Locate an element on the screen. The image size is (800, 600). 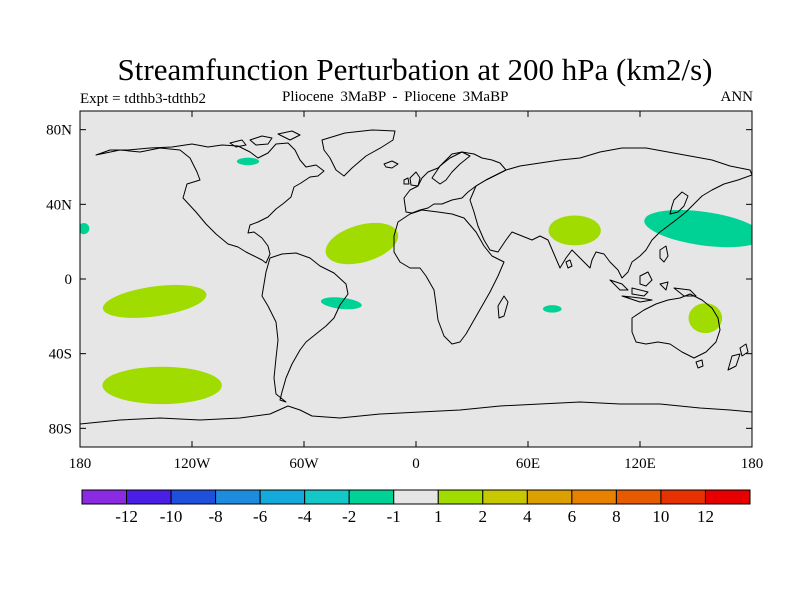
coast-asia is located at coordinates (610, 213).